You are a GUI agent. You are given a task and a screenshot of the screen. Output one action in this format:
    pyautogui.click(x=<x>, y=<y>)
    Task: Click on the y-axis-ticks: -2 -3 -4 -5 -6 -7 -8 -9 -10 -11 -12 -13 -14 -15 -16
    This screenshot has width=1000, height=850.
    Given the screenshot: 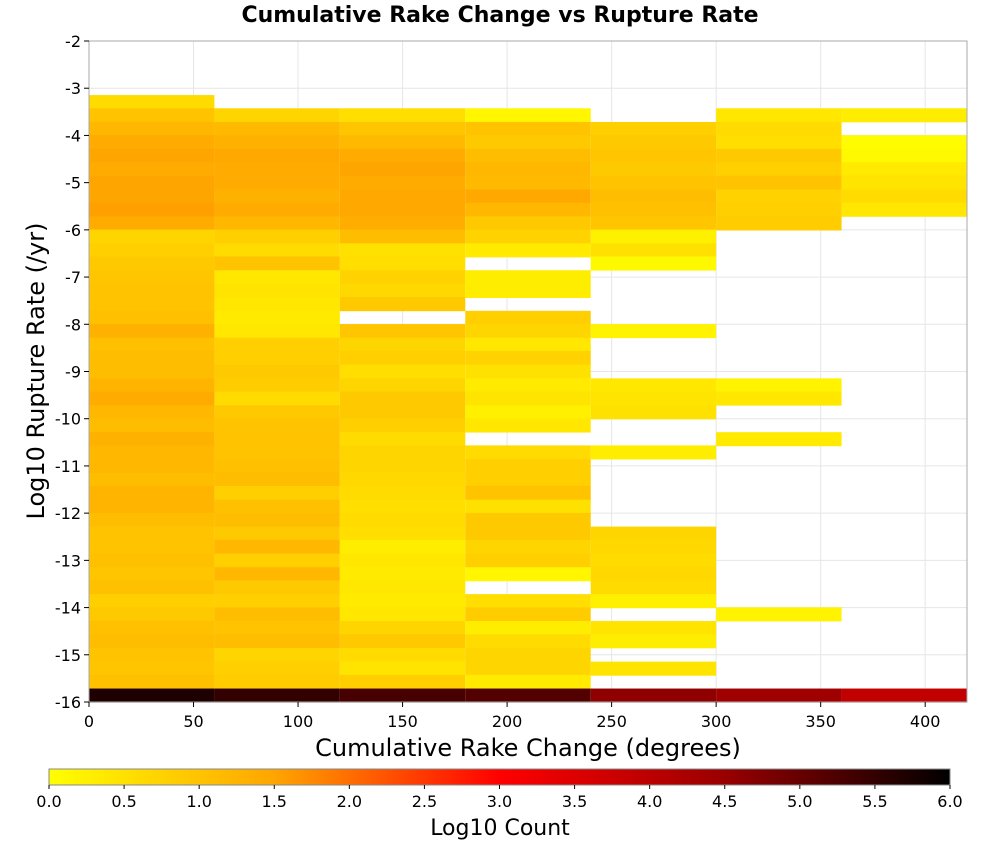 What is the action you would take?
    pyautogui.click(x=72, y=372)
    